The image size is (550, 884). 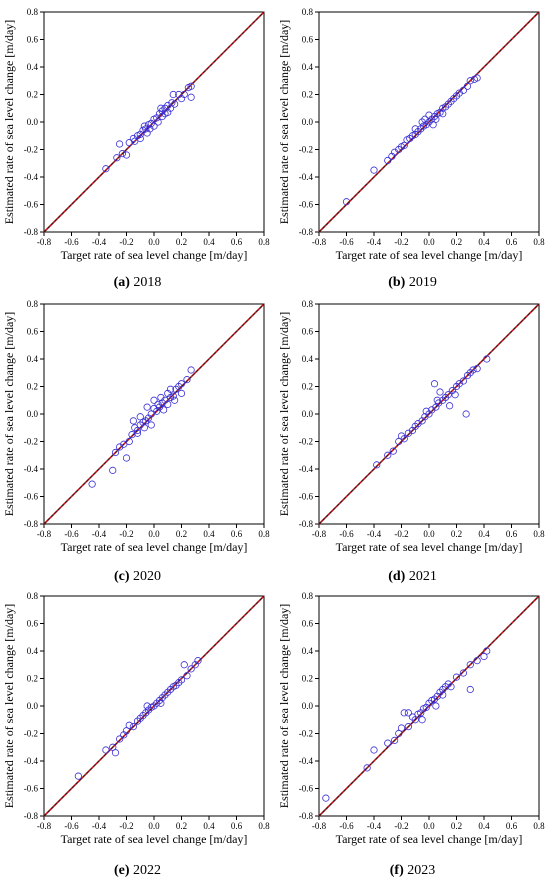 What do you see at coordinates (33, 624) in the screenshot?
I see `y-tick-label: 0.6` at bounding box center [33, 624].